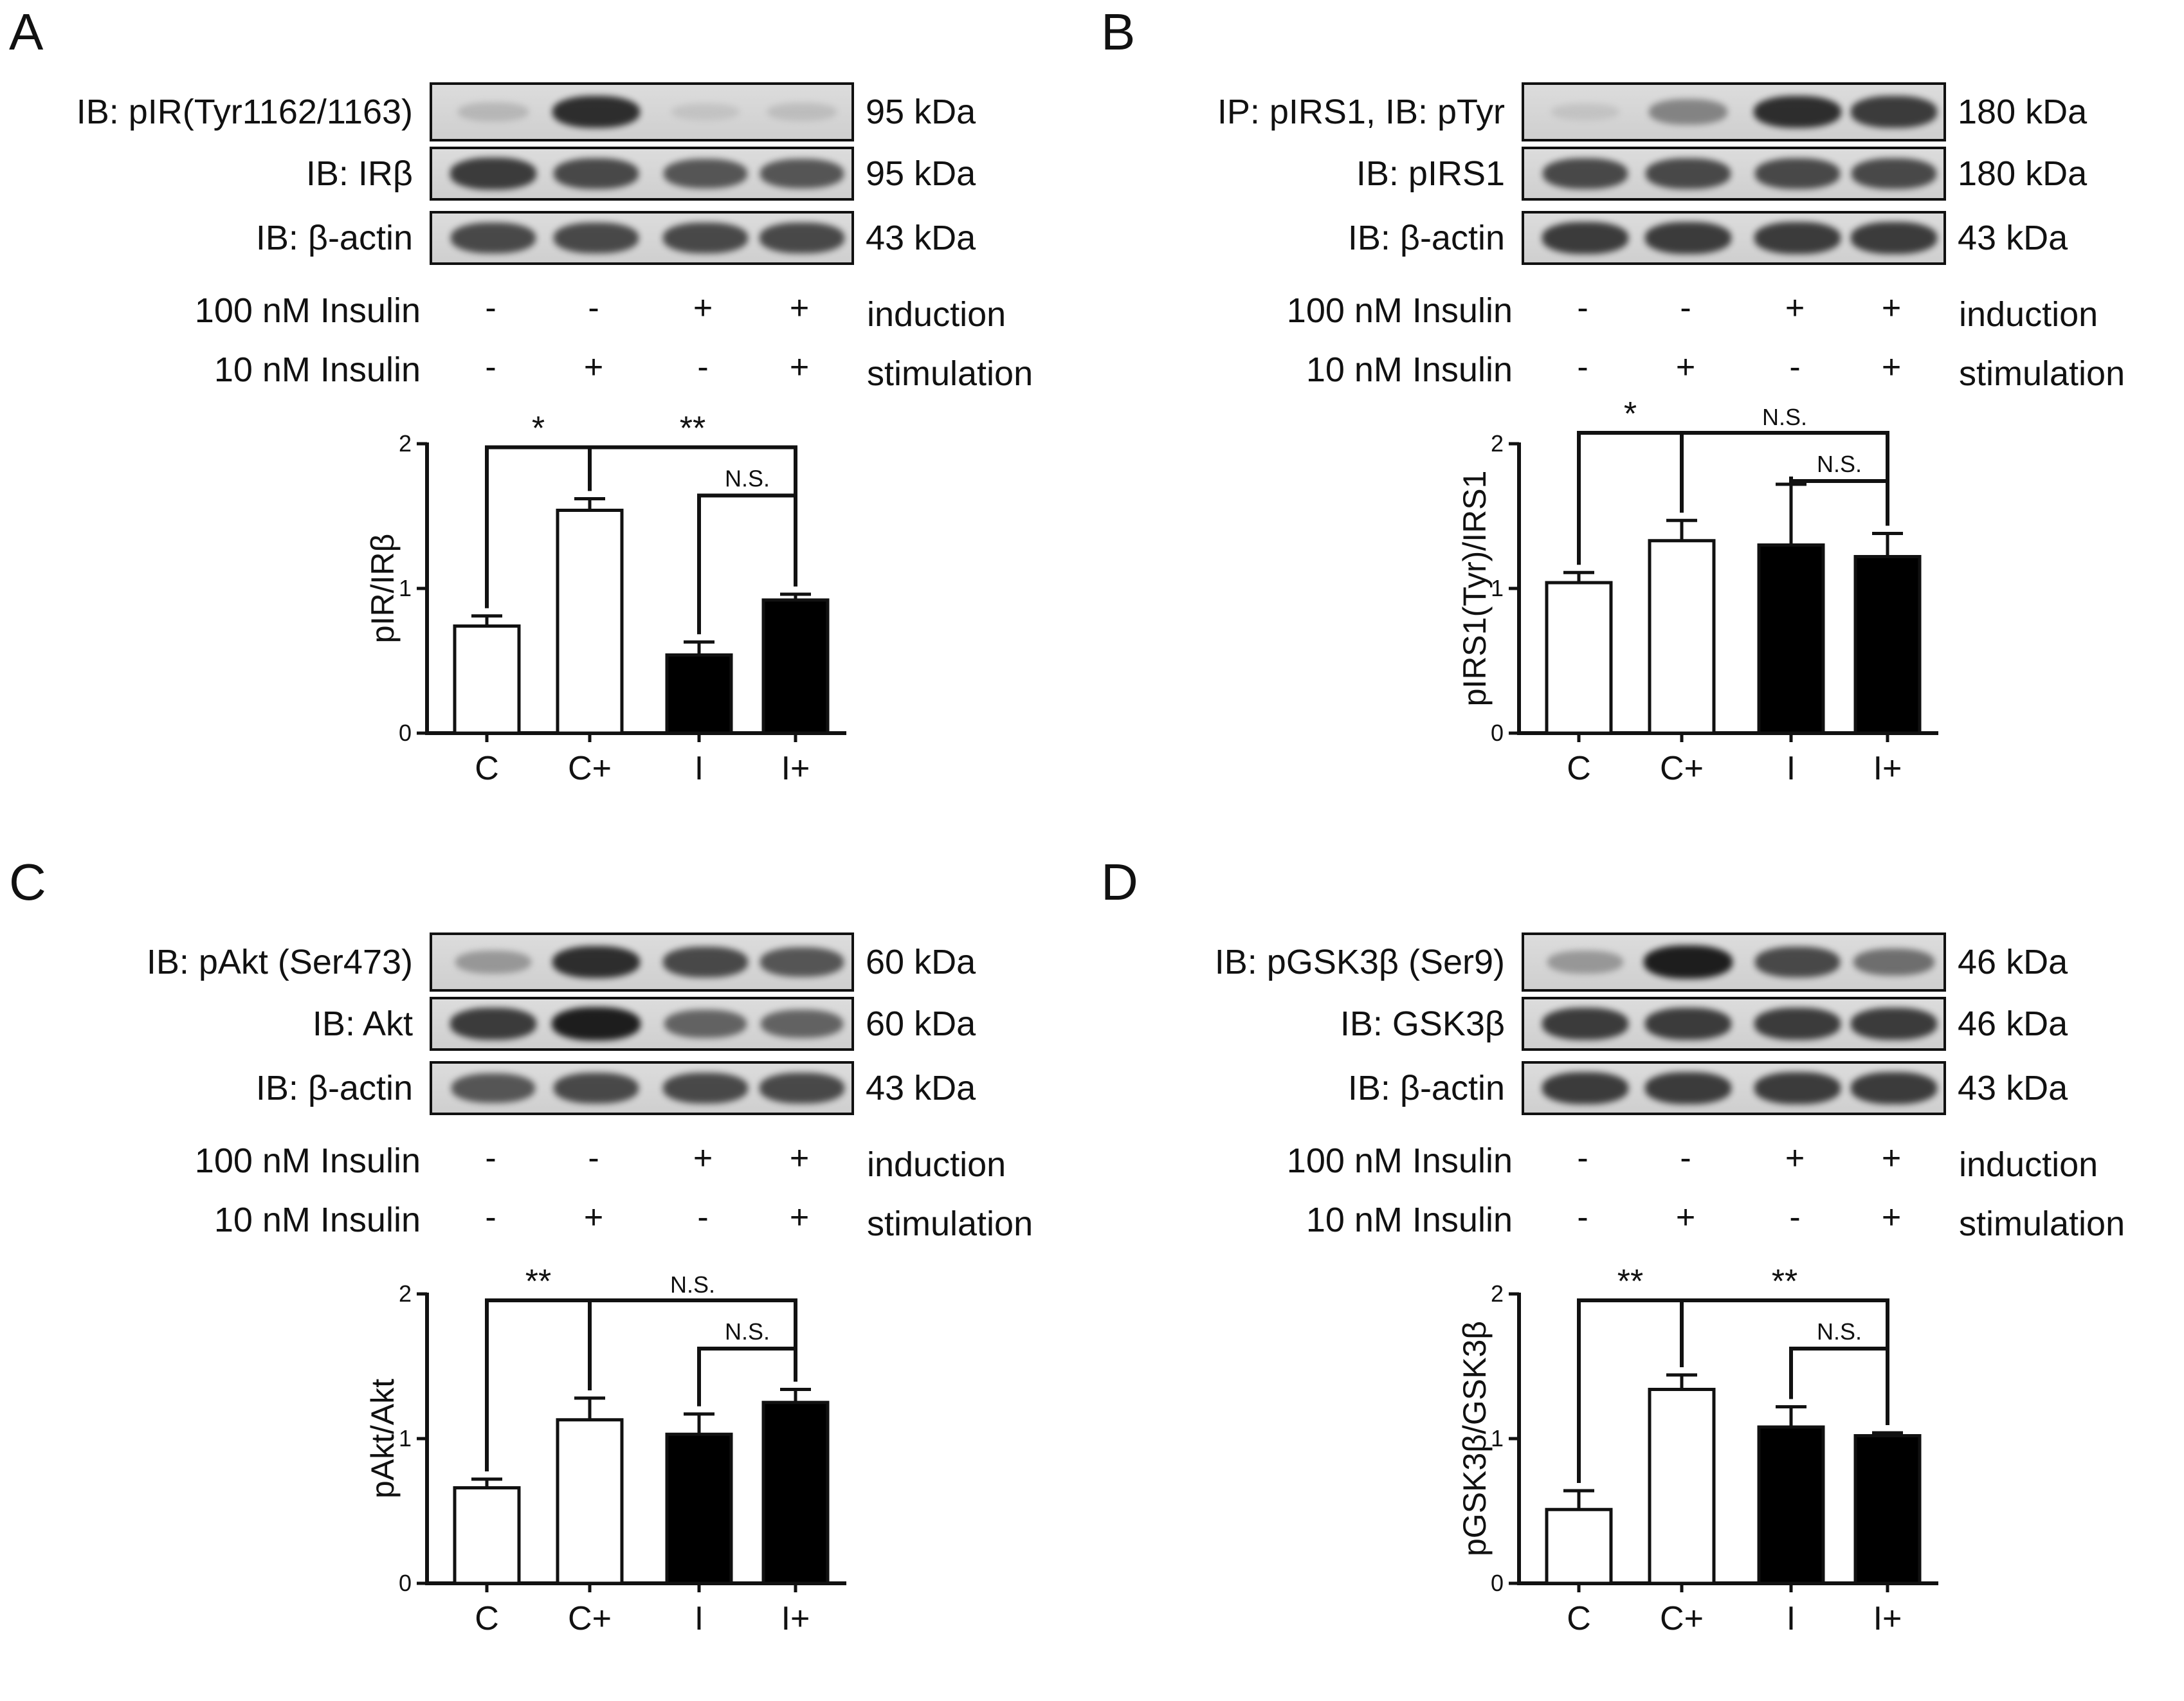 The height and width of the screenshot is (1701, 2184). I want to click on y-axis-label: pAkt/Akt, so click(383, 1438).